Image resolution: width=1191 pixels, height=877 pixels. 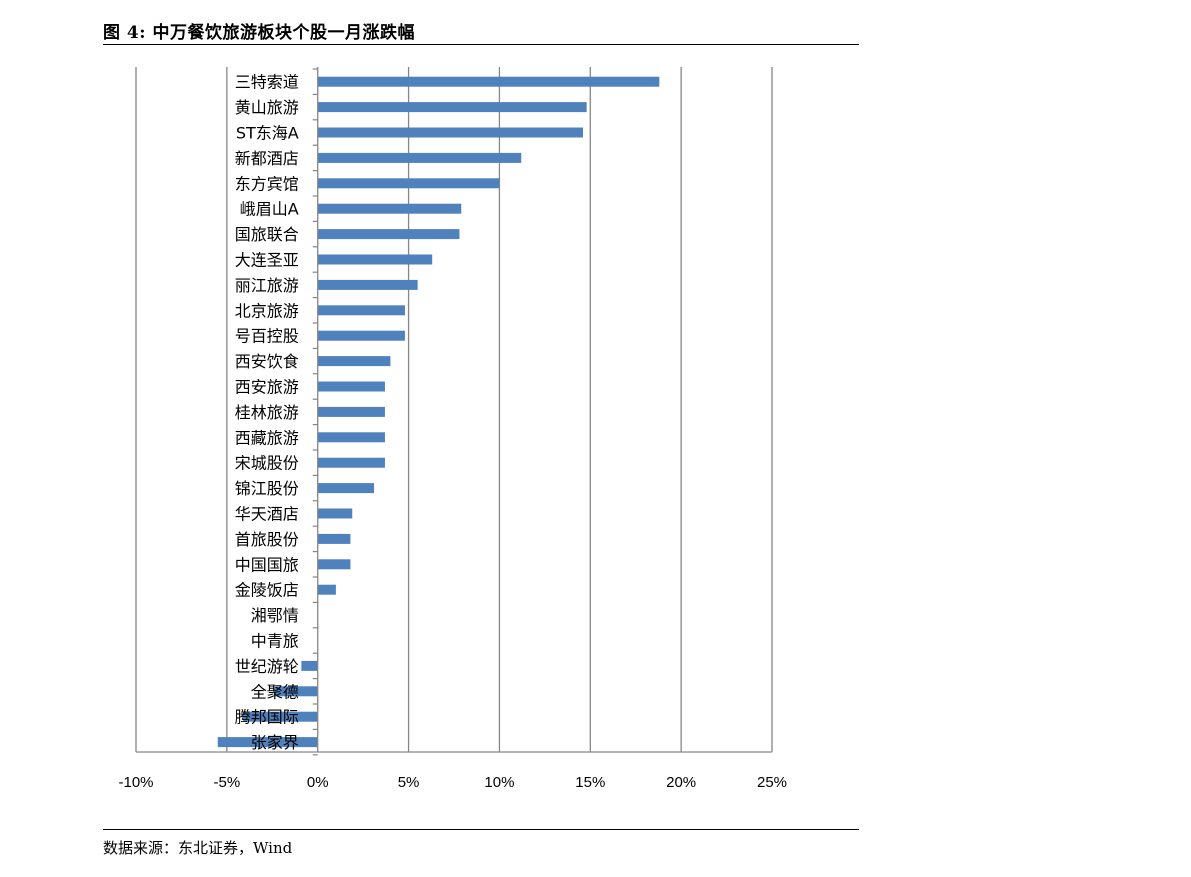 I want to click on bar-宋城股份, so click(x=351, y=462).